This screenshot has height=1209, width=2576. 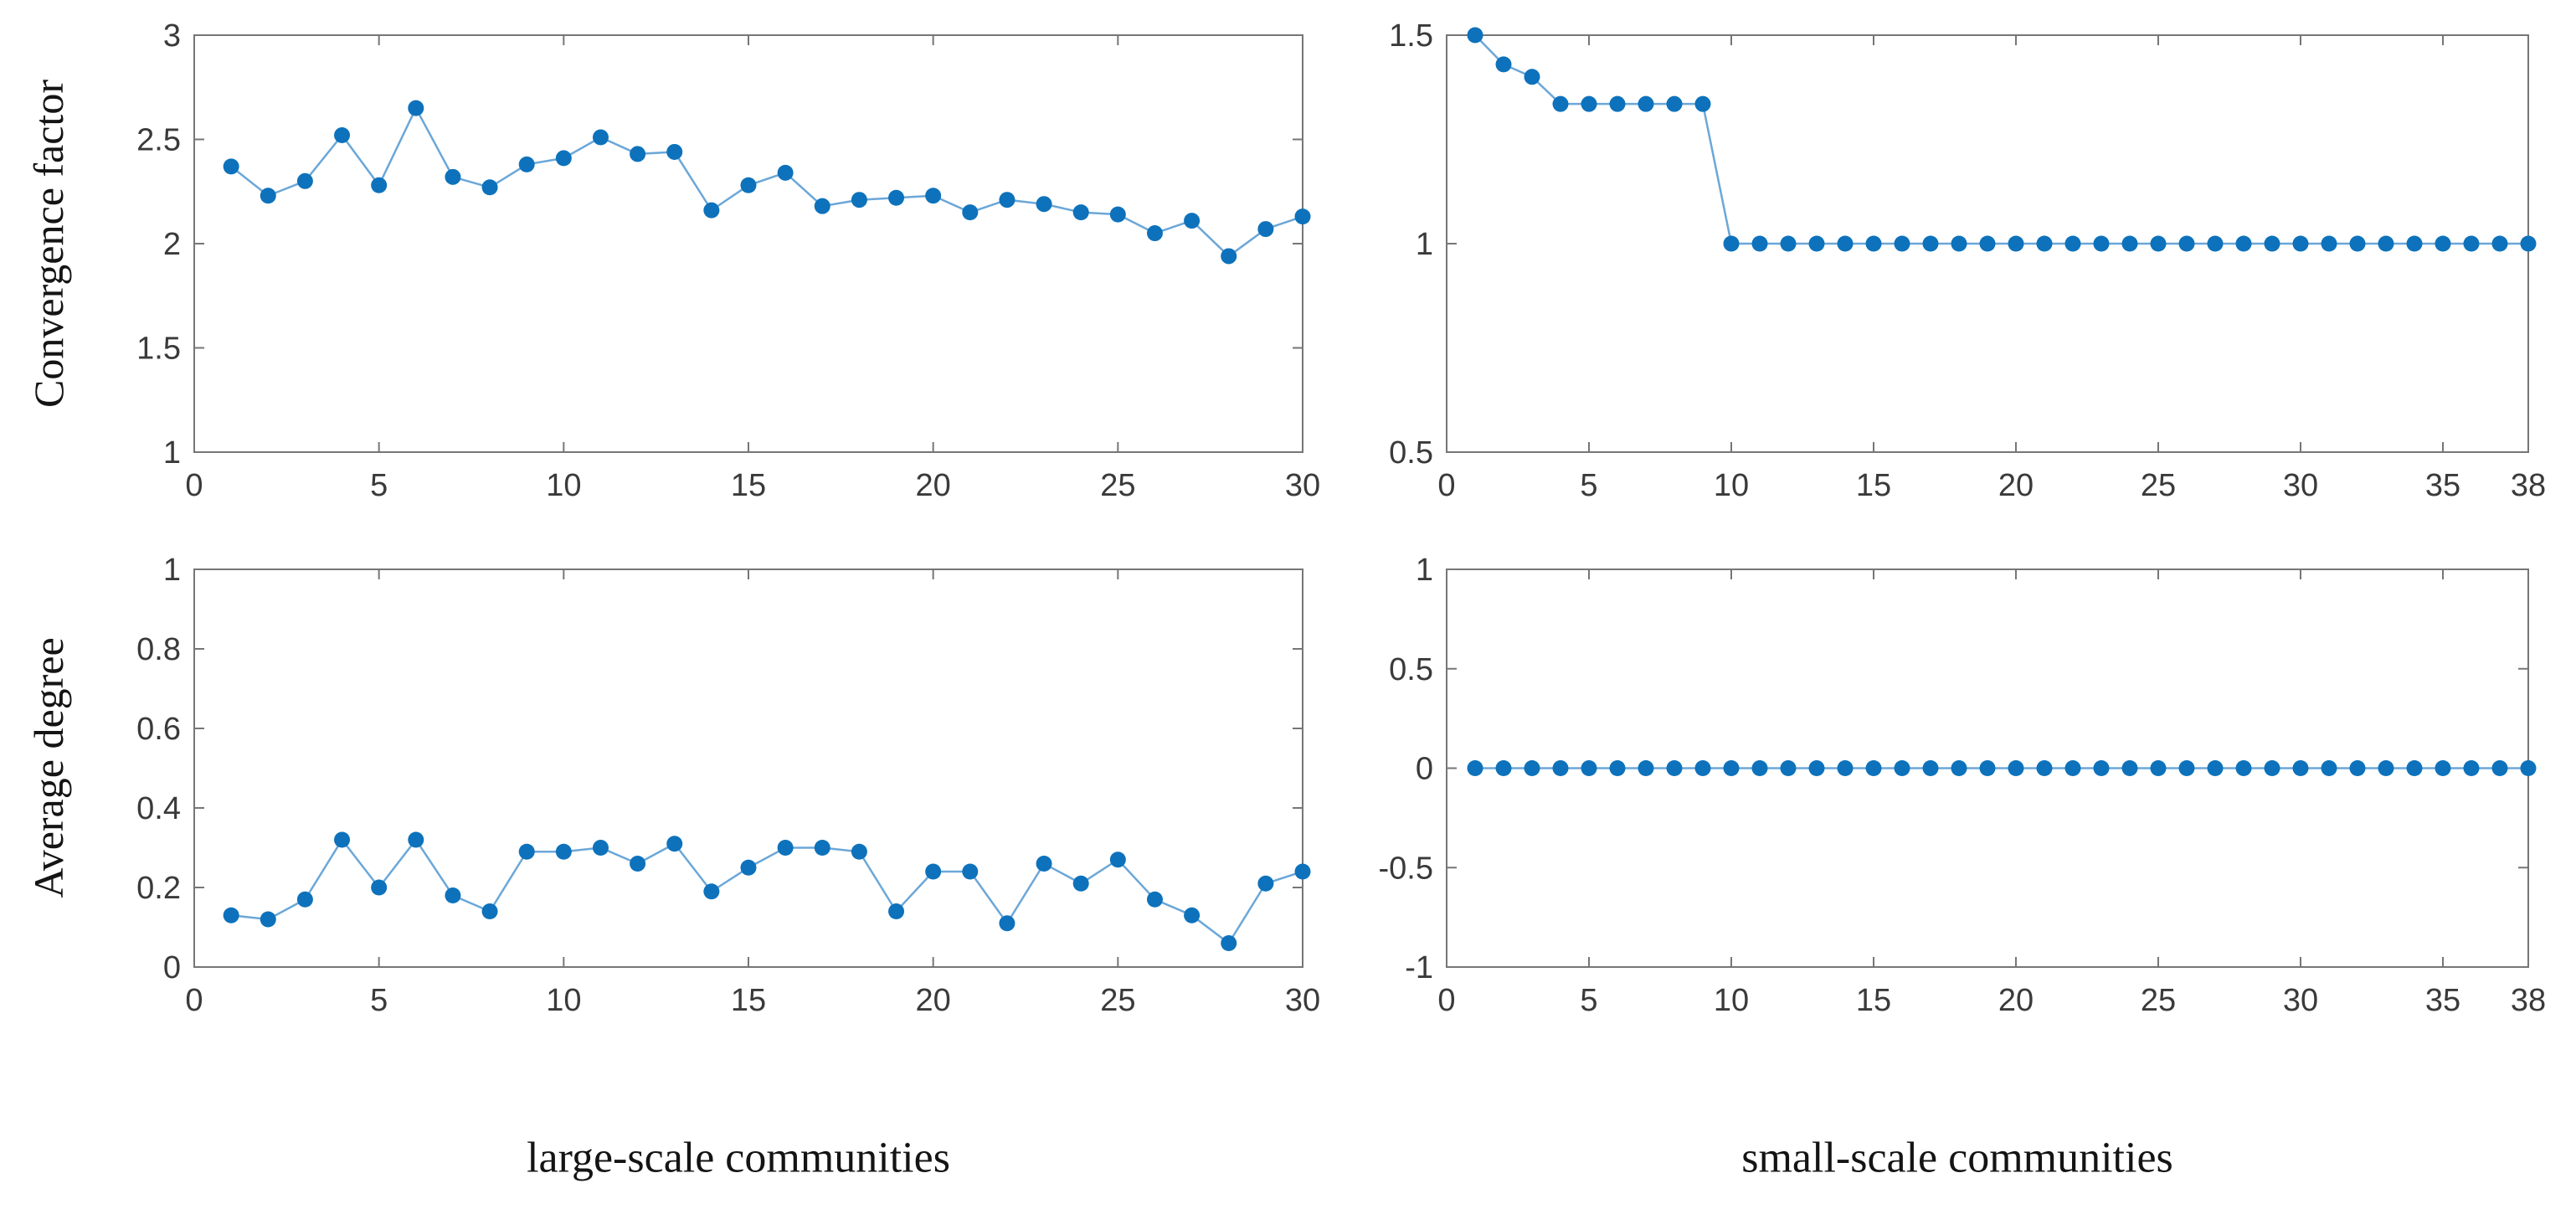 What do you see at coordinates (739, 1158) in the screenshot?
I see `caption-large-scale-communities: large-scale communities` at bounding box center [739, 1158].